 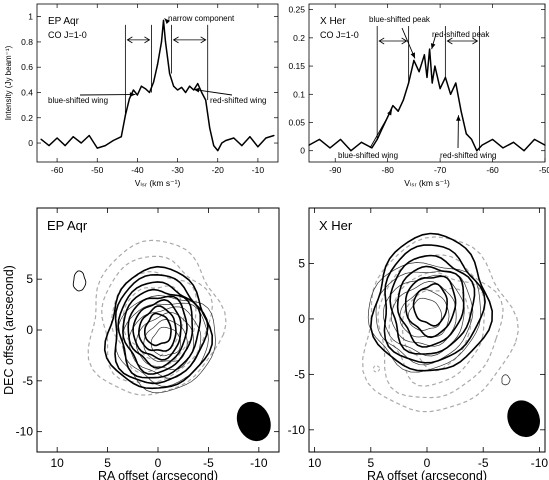 What do you see at coordinates (27, 92) in the screenshot?
I see `y-tick-label: 0.4` at bounding box center [27, 92].